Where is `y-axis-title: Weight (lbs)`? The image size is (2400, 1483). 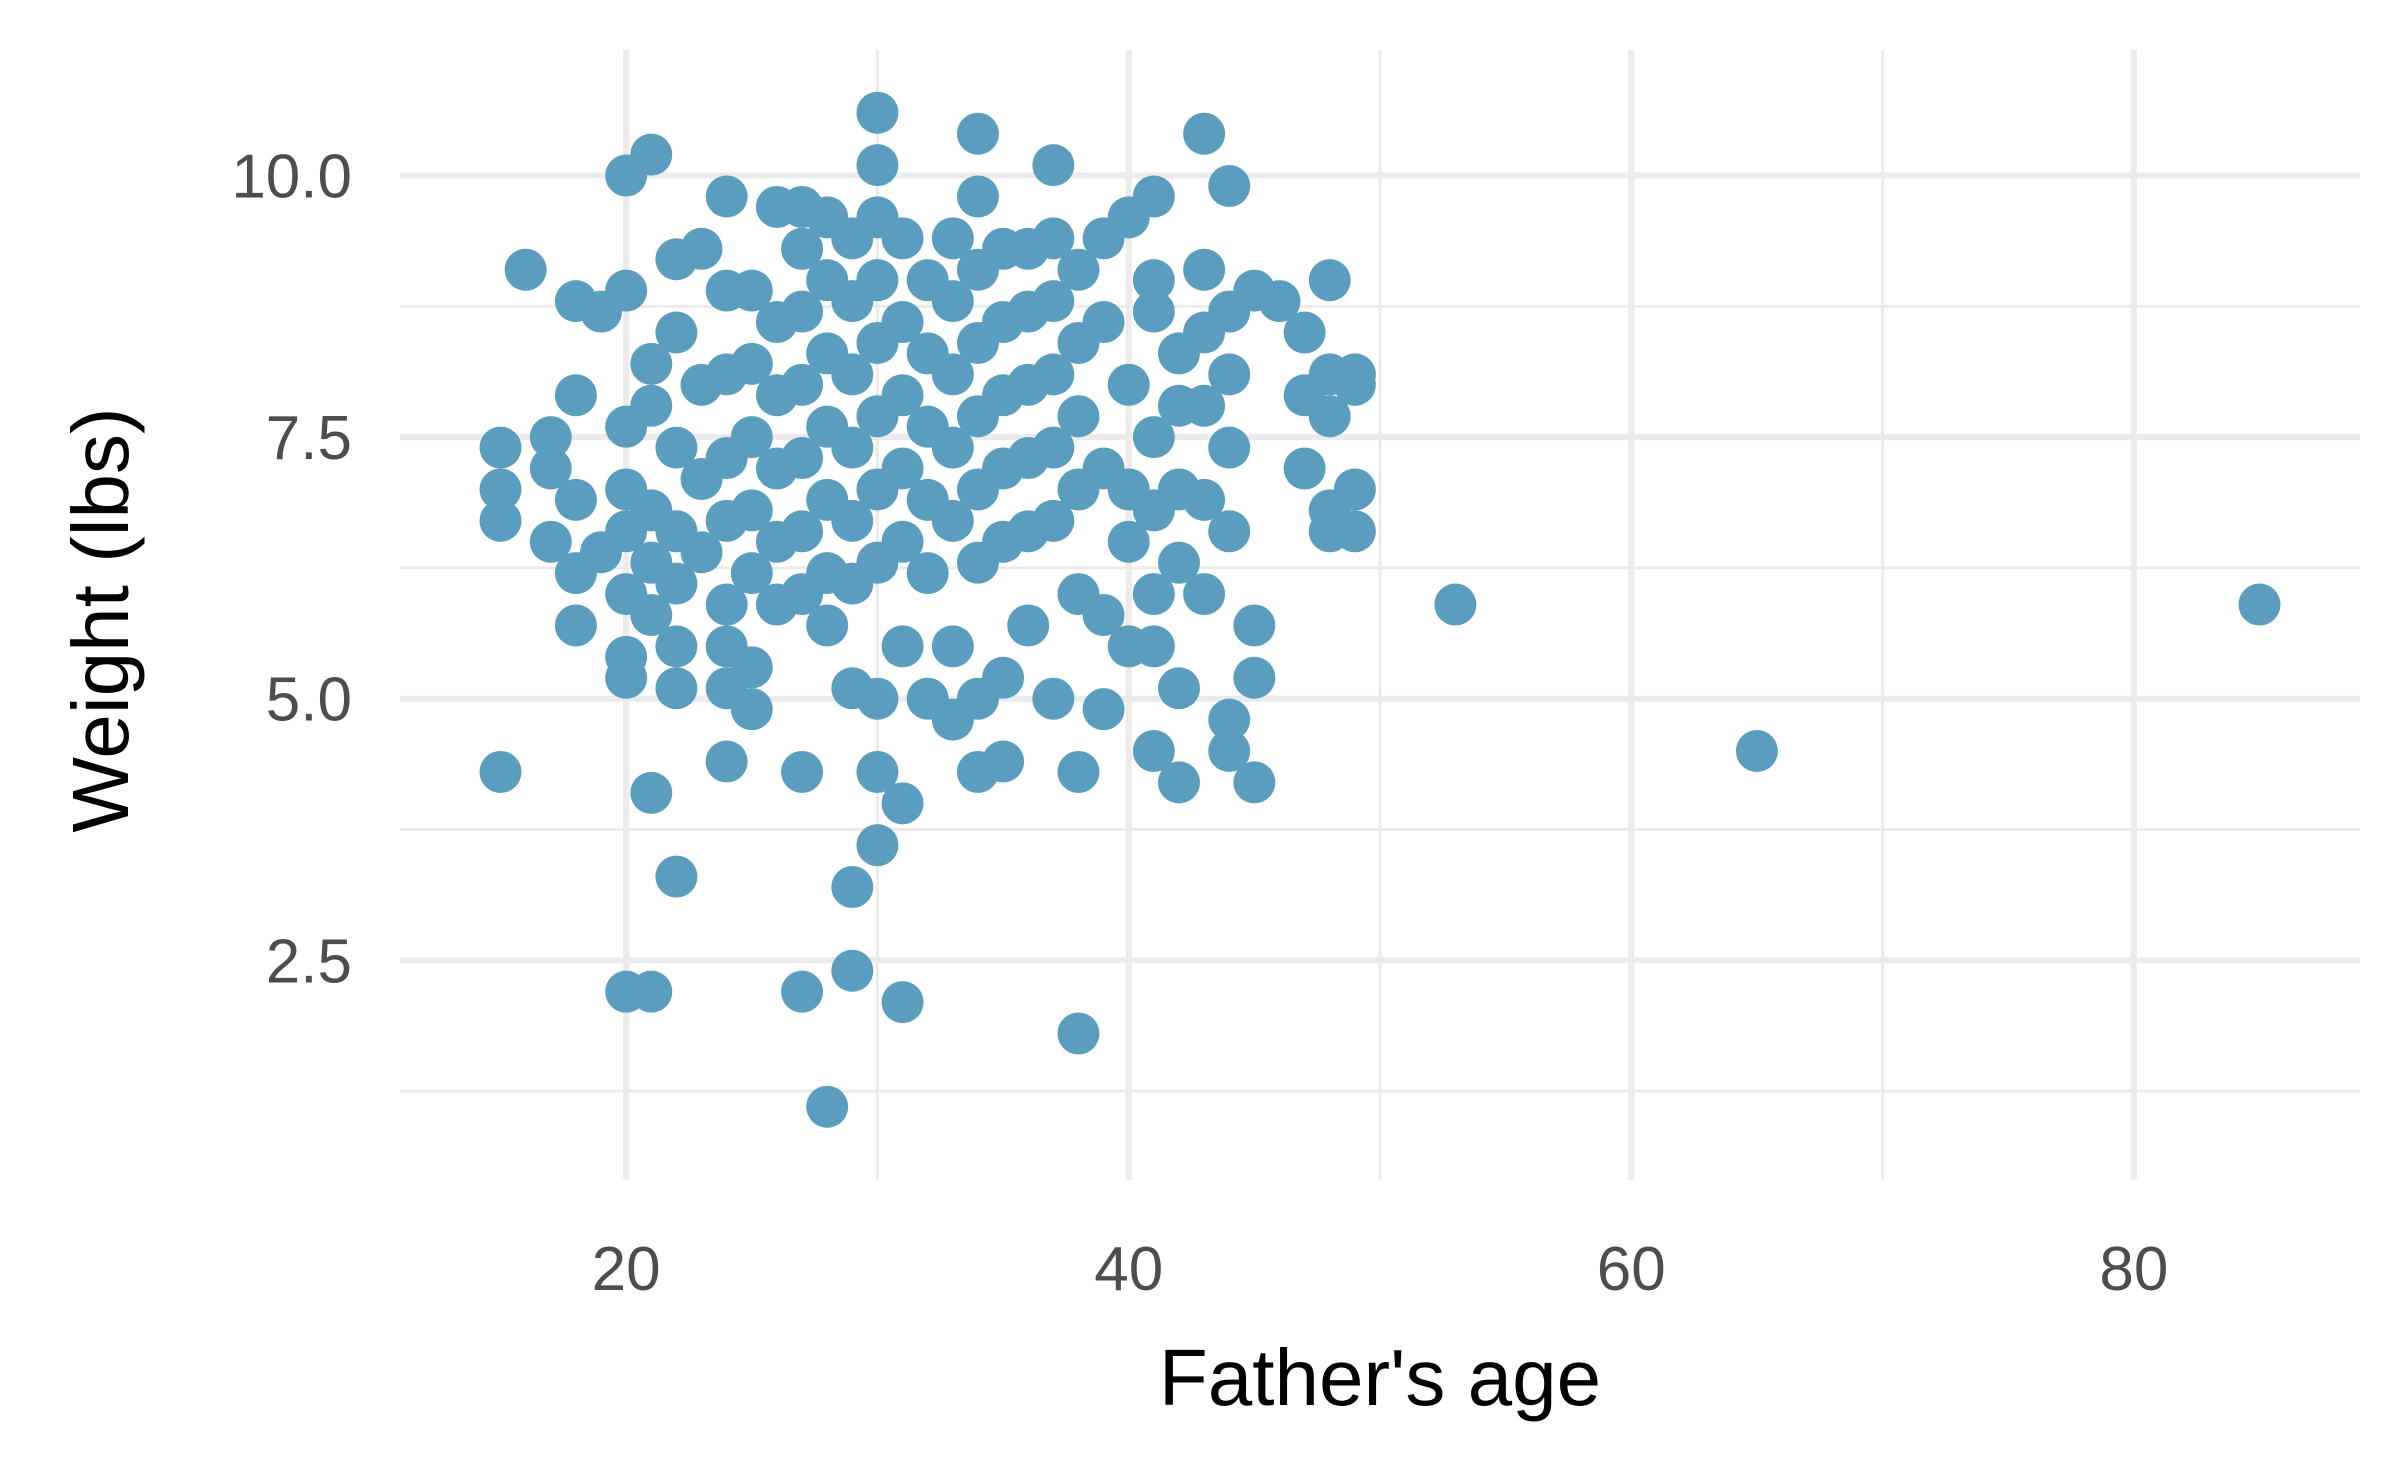 y-axis-title: Weight (lbs) is located at coordinates (100, 619).